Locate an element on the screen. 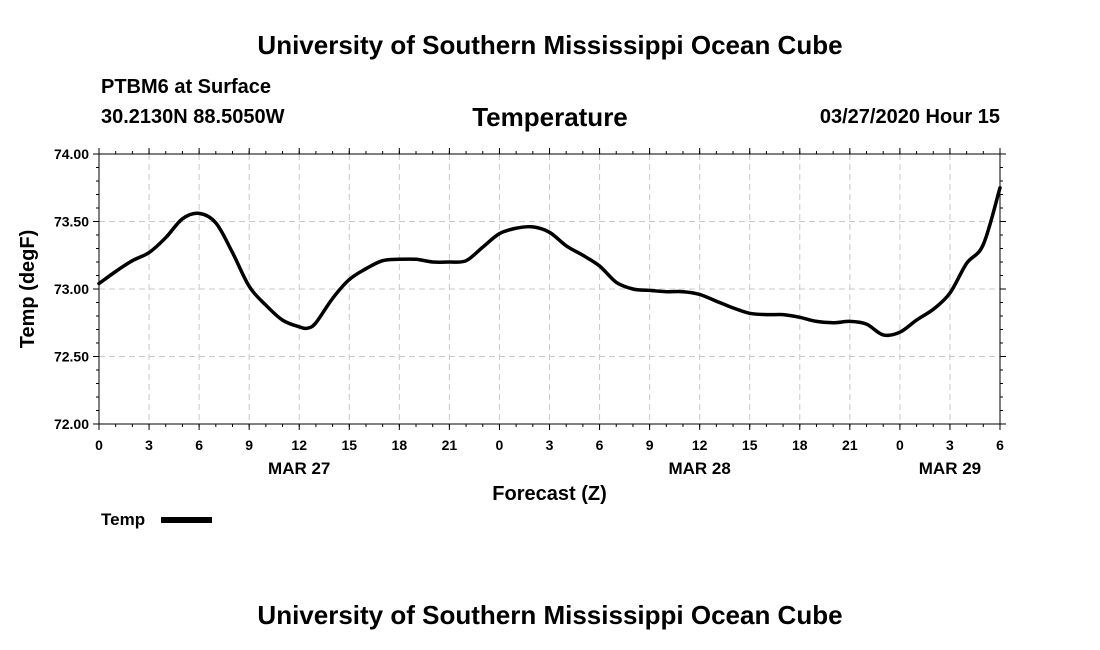  date-label: MAR 28 is located at coordinates (699, 468).